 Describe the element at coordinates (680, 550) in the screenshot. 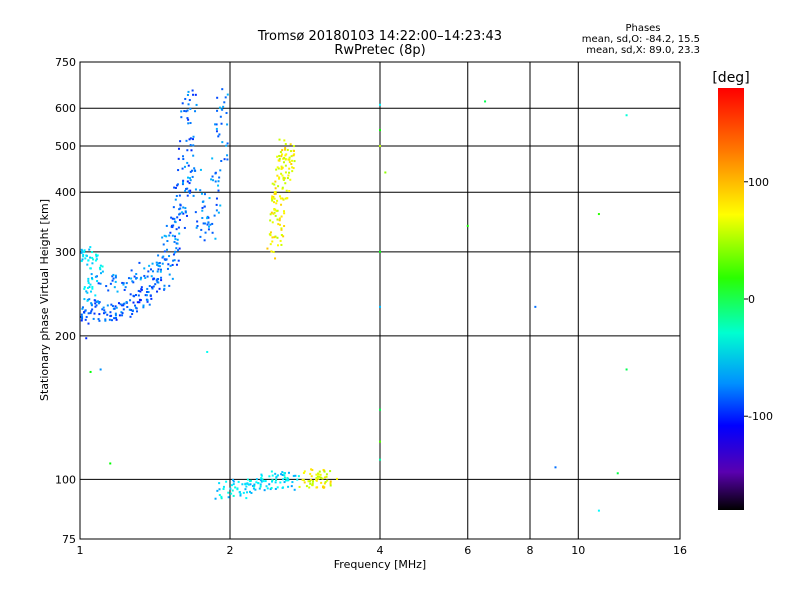

I see `x-tick-label: 16` at that location.